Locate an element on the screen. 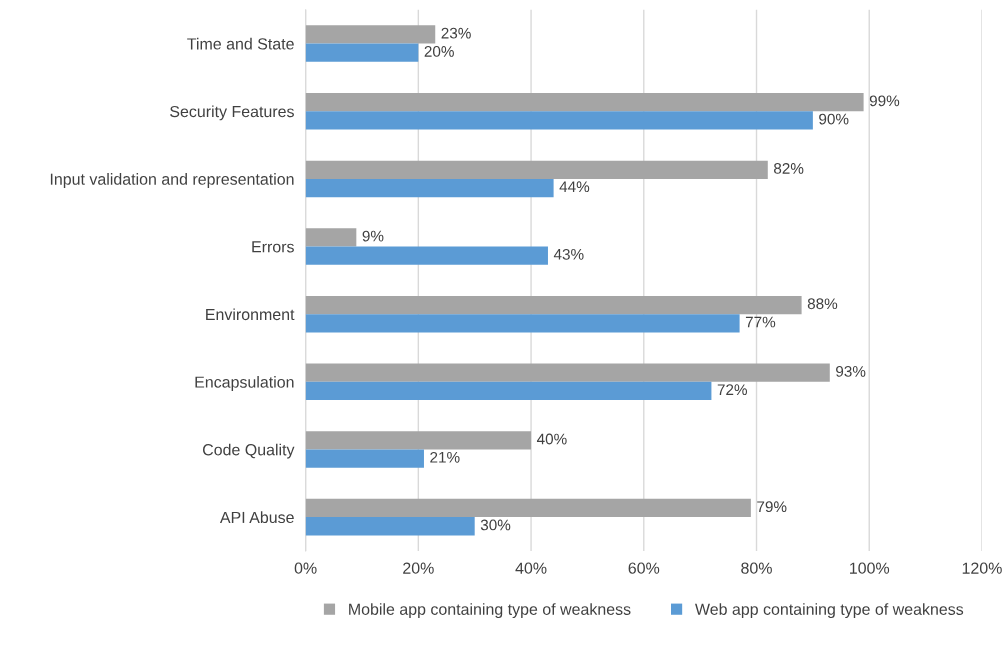 The image size is (1002, 652). data-label: 23% is located at coordinates (456, 33).